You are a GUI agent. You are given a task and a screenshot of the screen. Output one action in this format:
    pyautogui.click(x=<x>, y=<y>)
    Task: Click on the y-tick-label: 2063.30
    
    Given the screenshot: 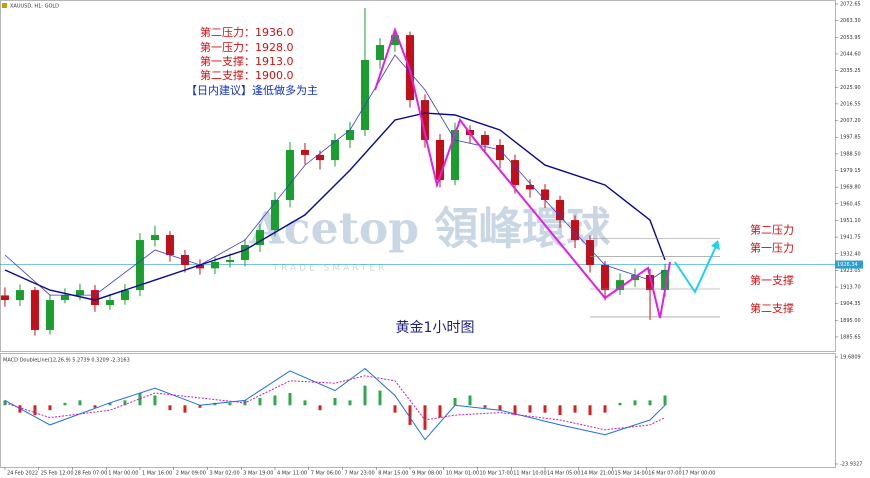 What is the action you would take?
    pyautogui.click(x=850, y=21)
    